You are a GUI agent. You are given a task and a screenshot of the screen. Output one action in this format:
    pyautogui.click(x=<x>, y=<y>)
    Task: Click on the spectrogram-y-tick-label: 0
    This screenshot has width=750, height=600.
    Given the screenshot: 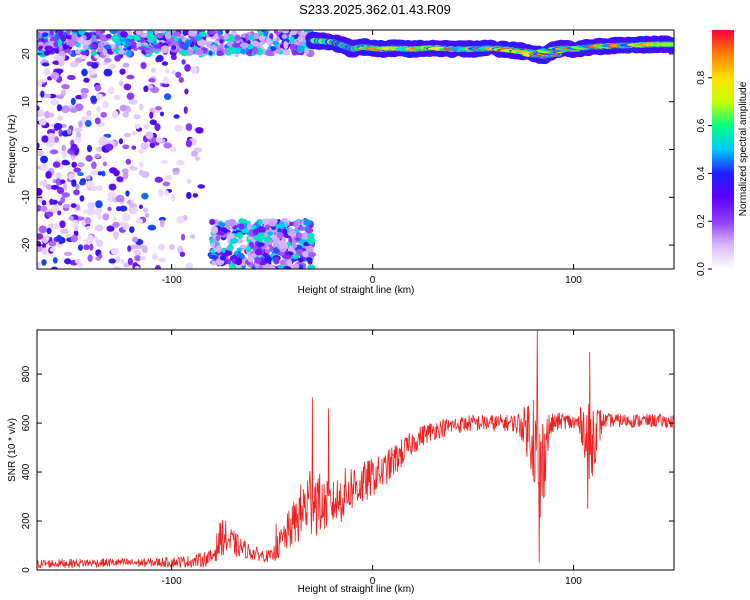 What is the action you would take?
    pyautogui.click(x=26, y=149)
    